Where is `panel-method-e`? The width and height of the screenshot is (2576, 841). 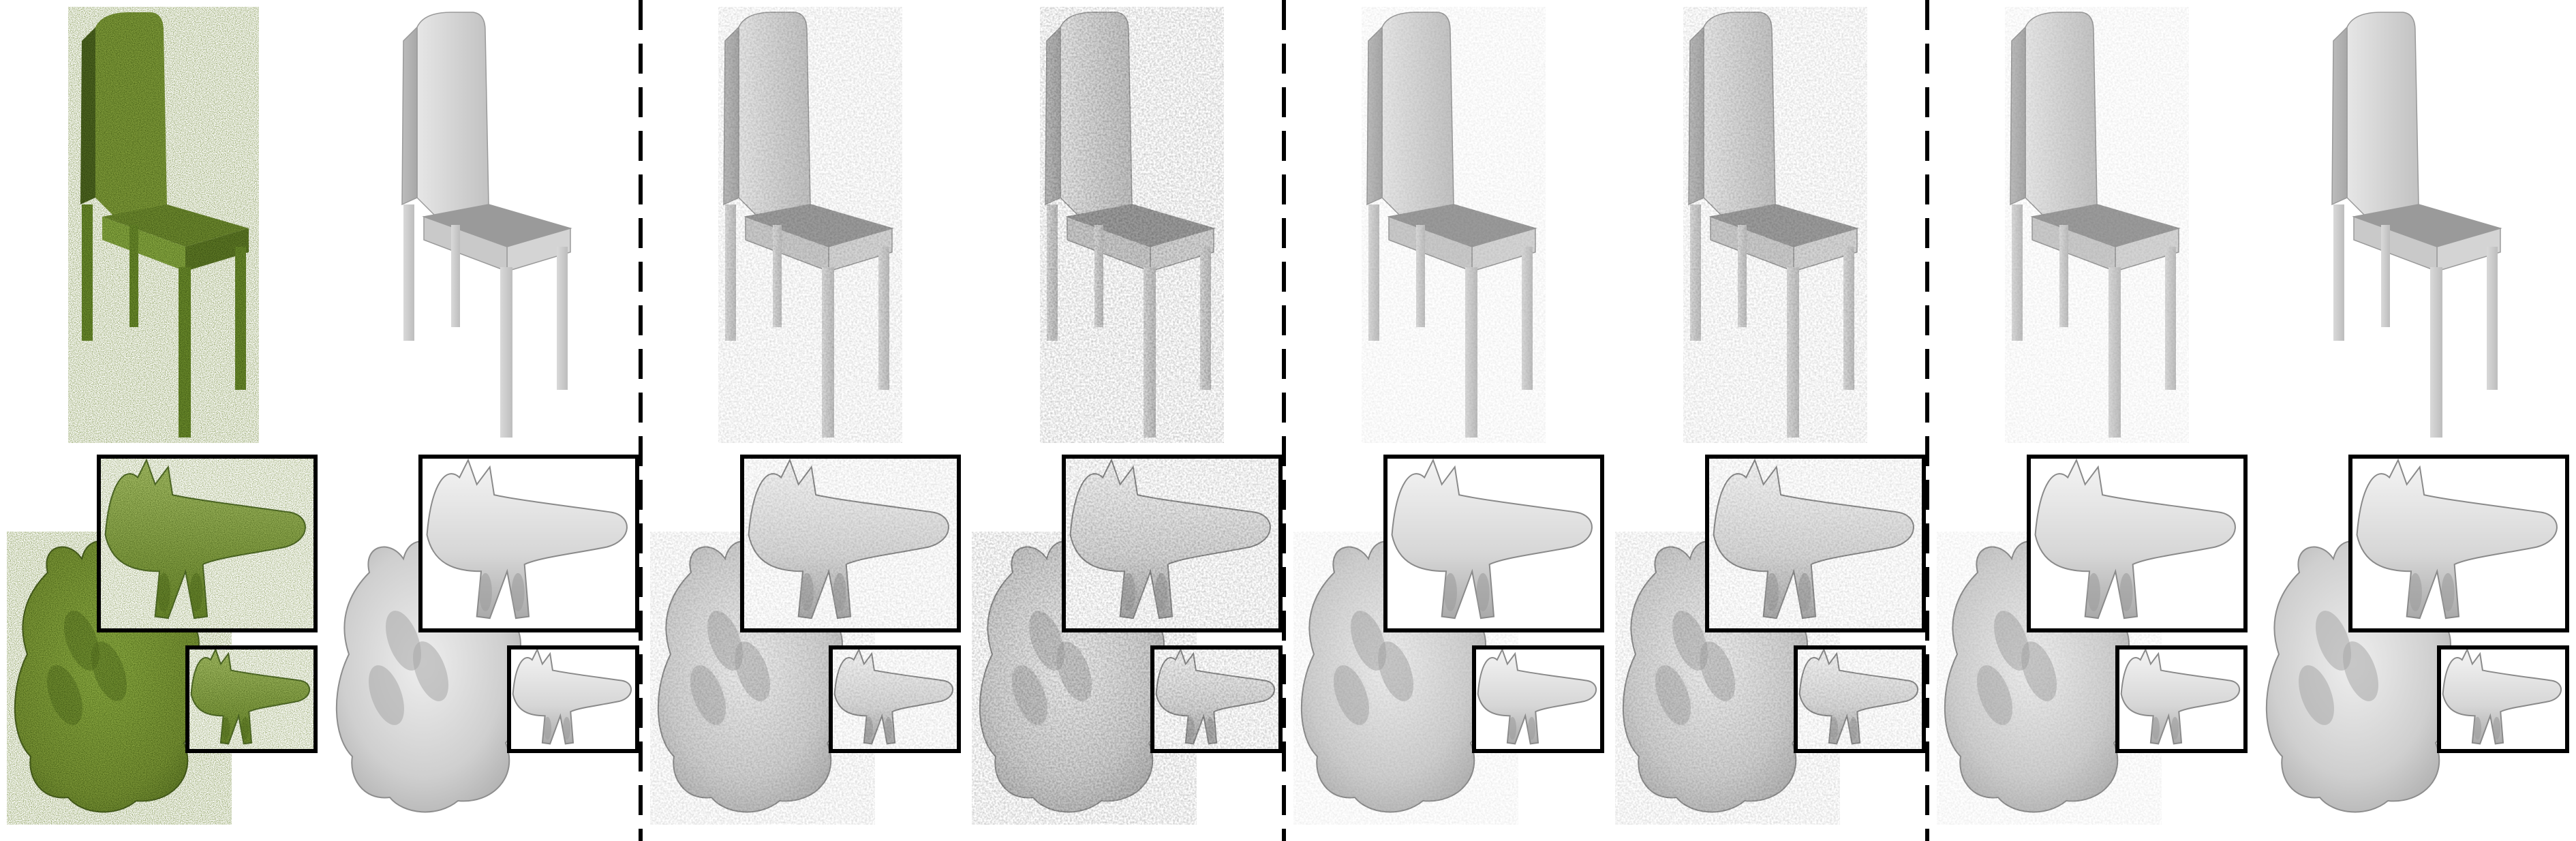
panel-method-e is located at coordinates (2092, 416).